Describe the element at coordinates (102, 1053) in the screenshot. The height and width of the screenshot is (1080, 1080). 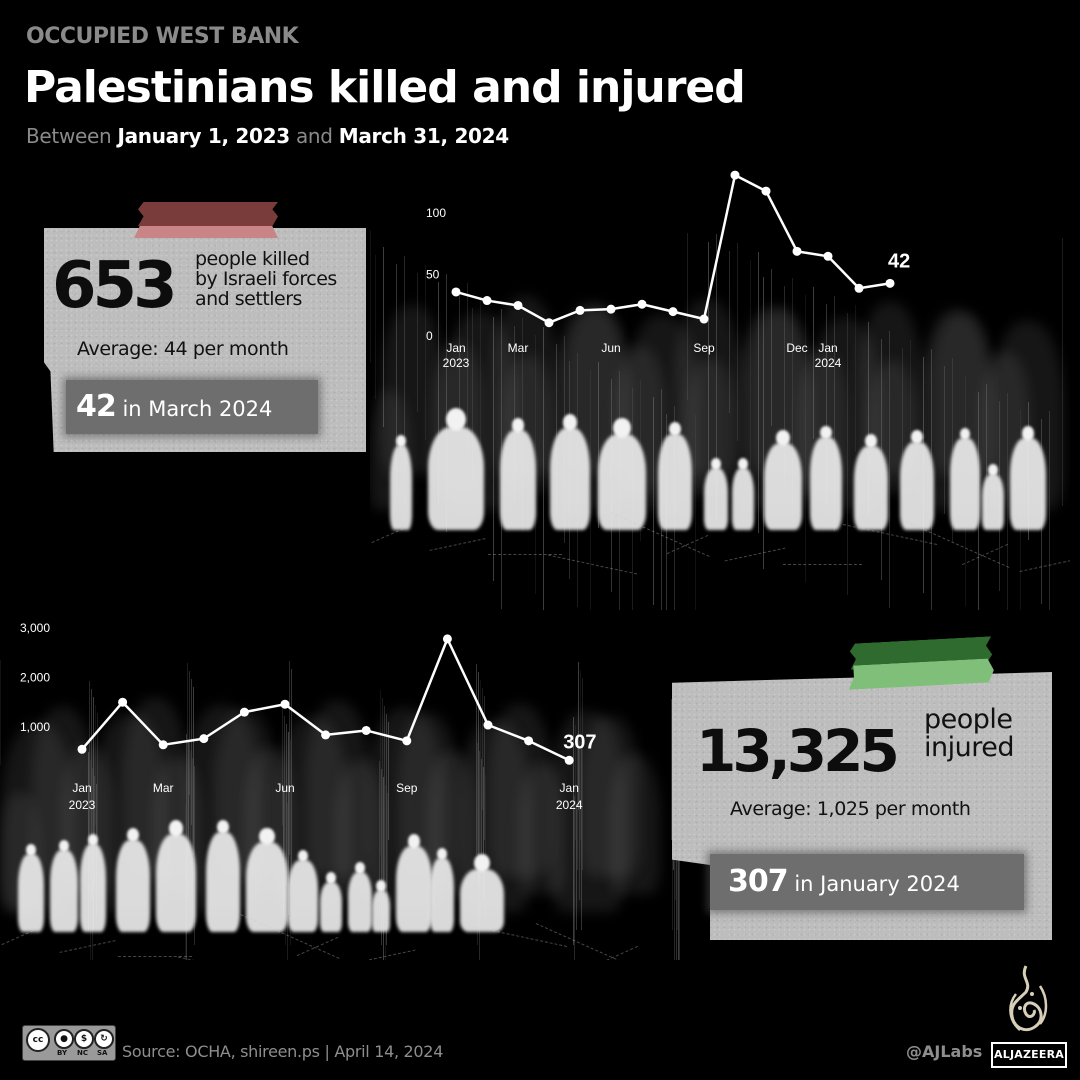
I see `sa-label: SA` at that location.